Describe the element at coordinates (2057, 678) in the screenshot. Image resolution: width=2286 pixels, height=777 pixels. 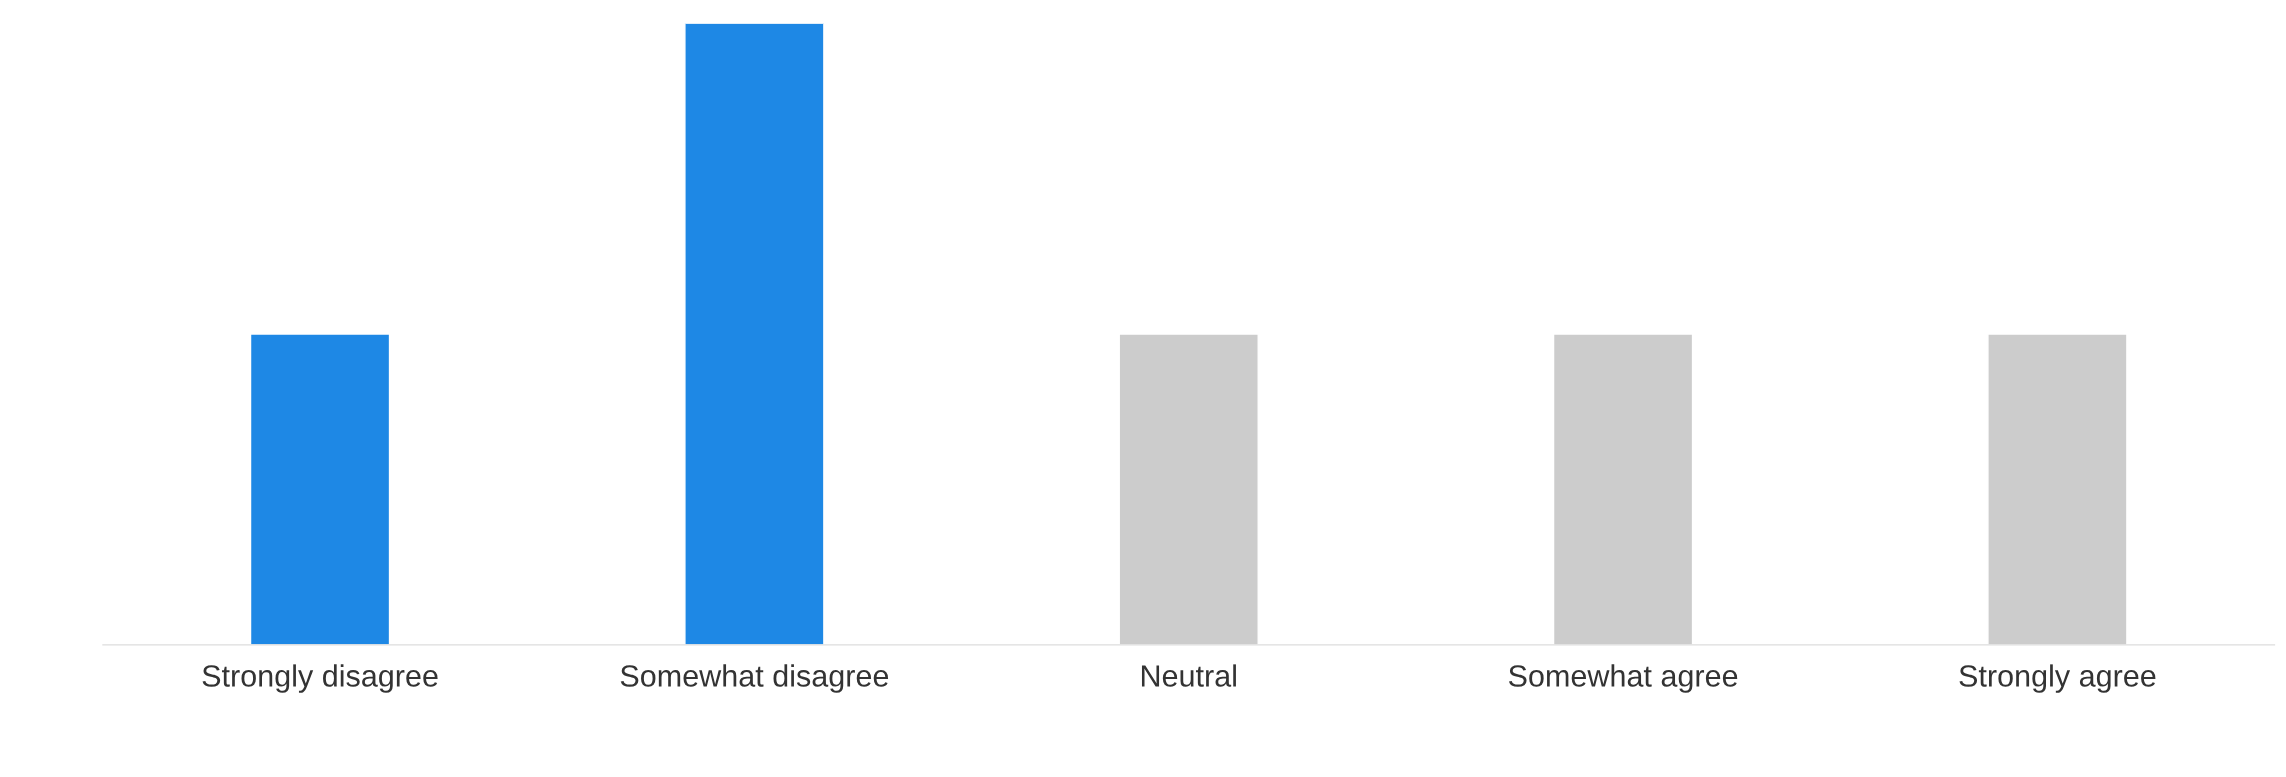
I see `x-tick-label: Strongly agree` at that location.